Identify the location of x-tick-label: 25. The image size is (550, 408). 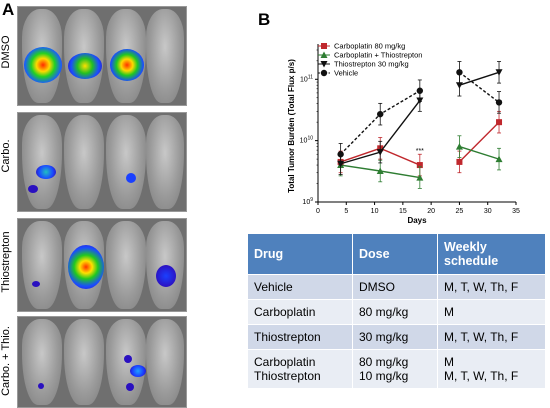
(460, 211).